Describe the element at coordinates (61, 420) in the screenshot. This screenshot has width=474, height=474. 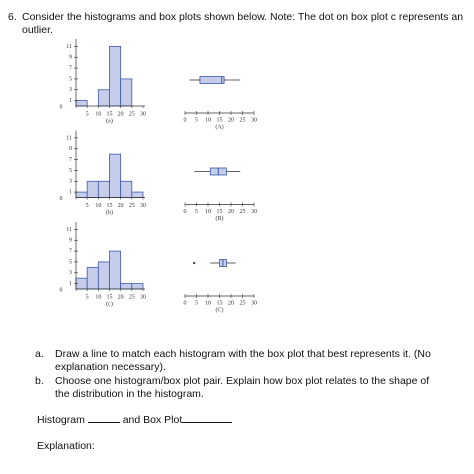
I see `answer-histogram: Histogram` at that location.